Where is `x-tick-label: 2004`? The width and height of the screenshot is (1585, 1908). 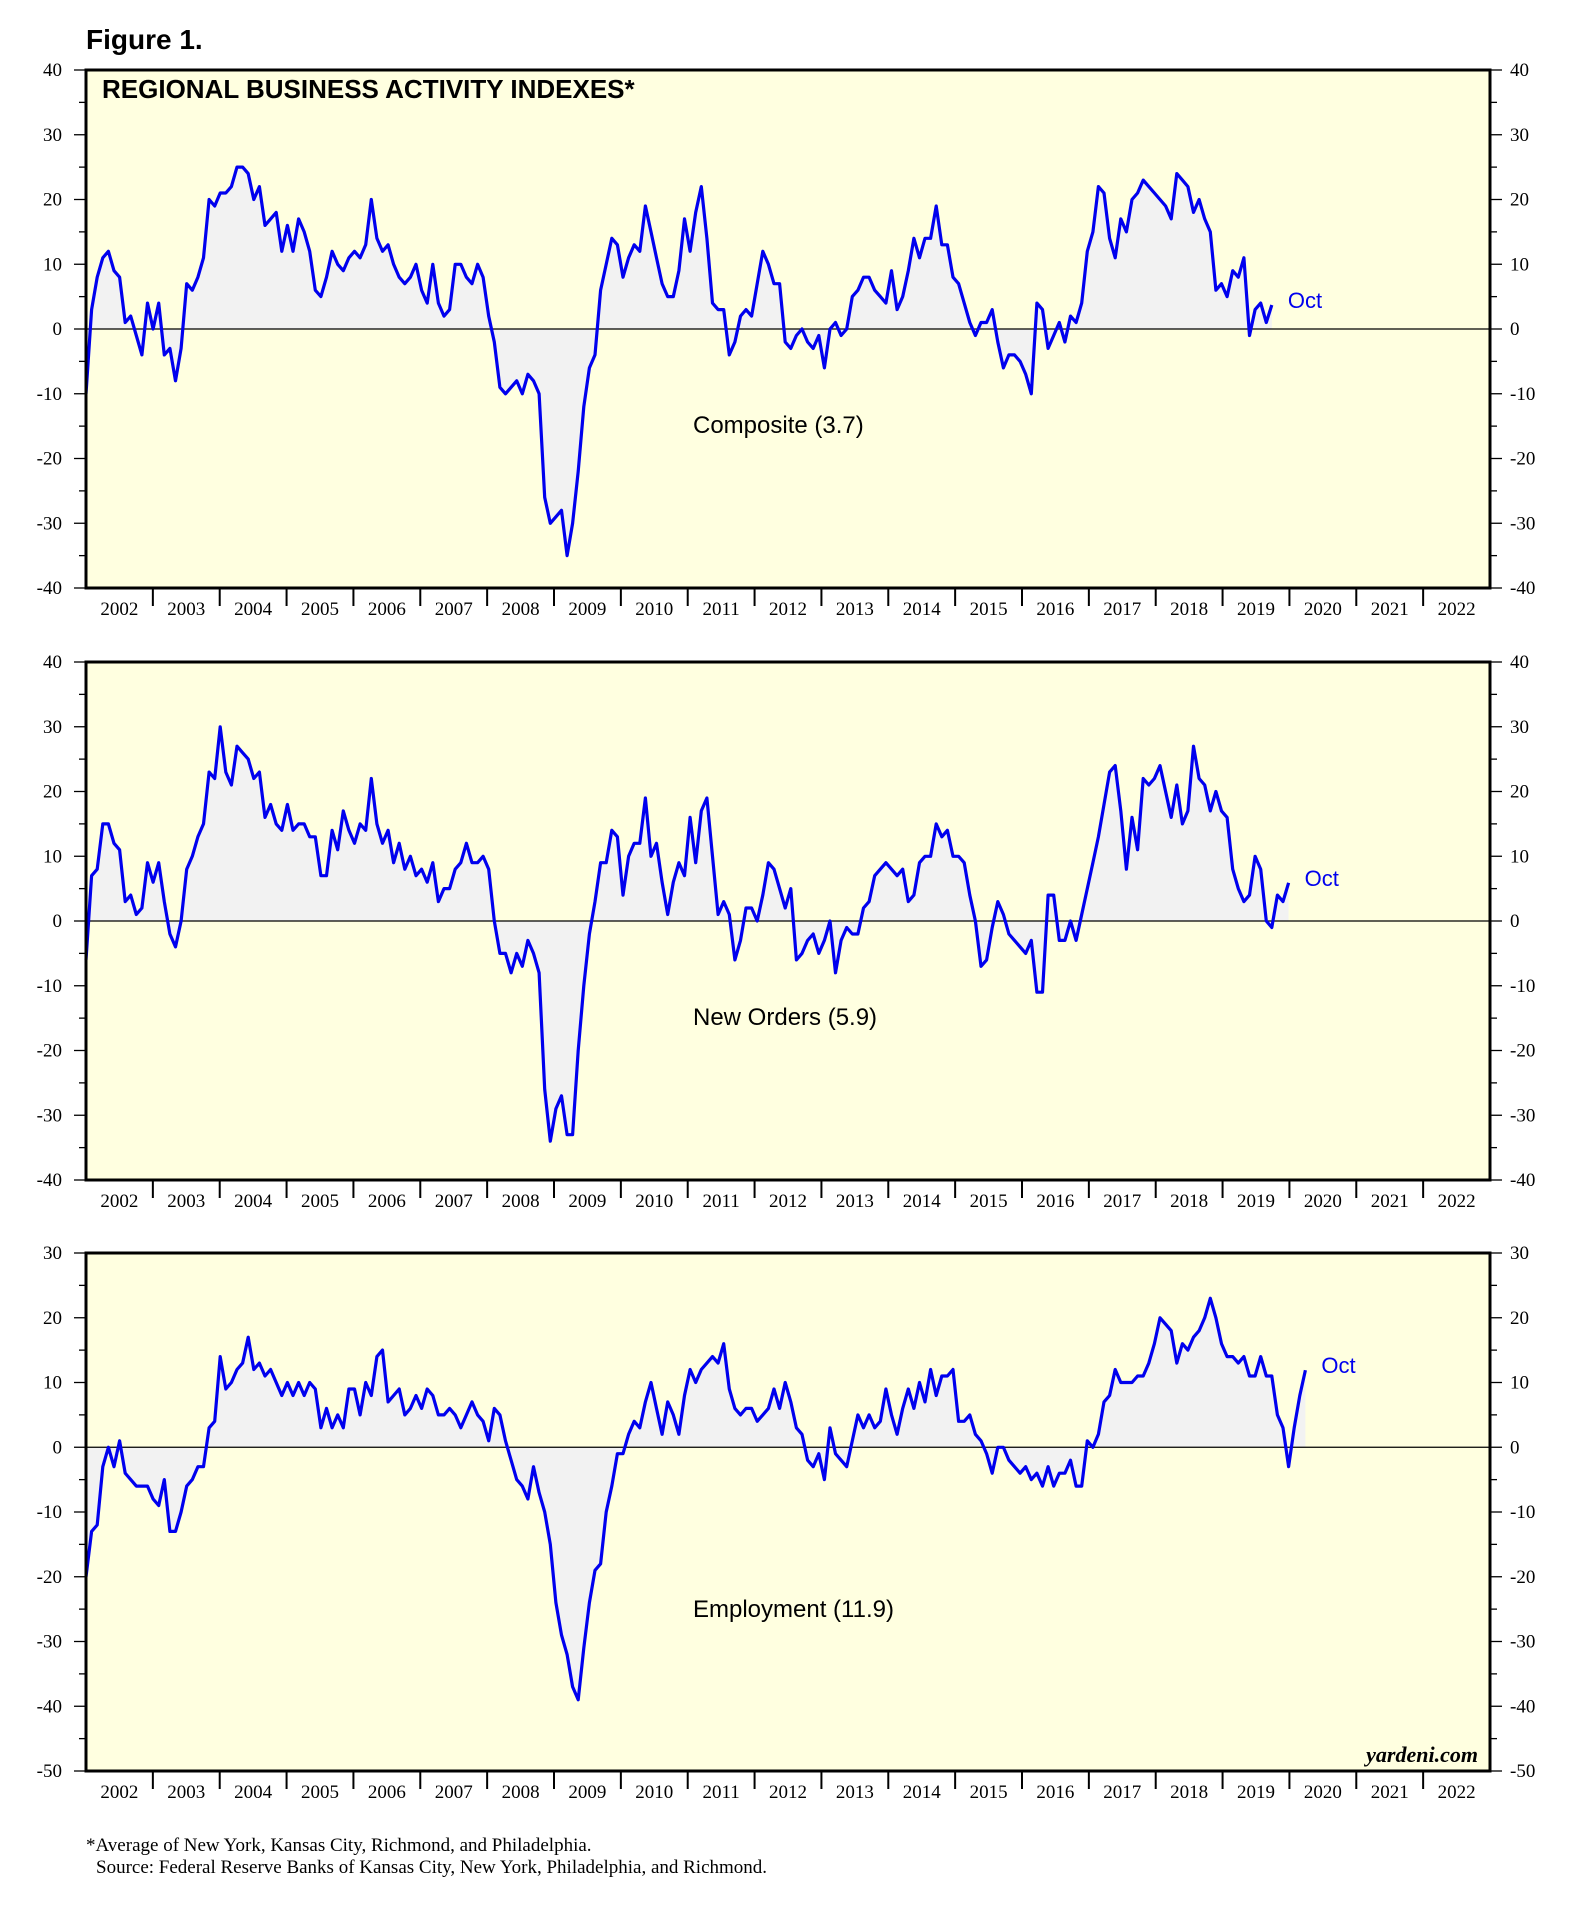
x-tick-label: 2004 is located at coordinates (253, 609).